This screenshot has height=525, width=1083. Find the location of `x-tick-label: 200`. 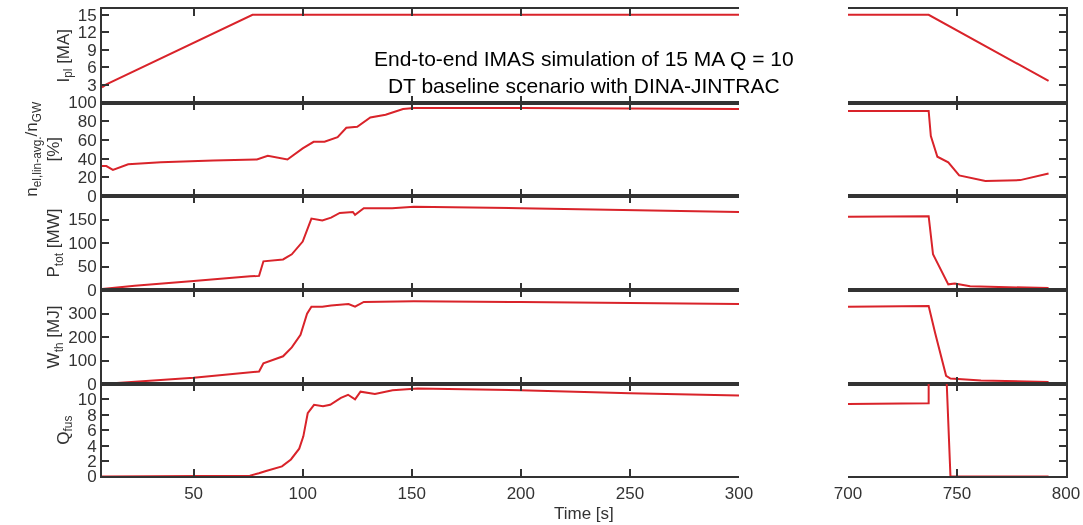

x-tick-label: 200 is located at coordinates (521, 493).